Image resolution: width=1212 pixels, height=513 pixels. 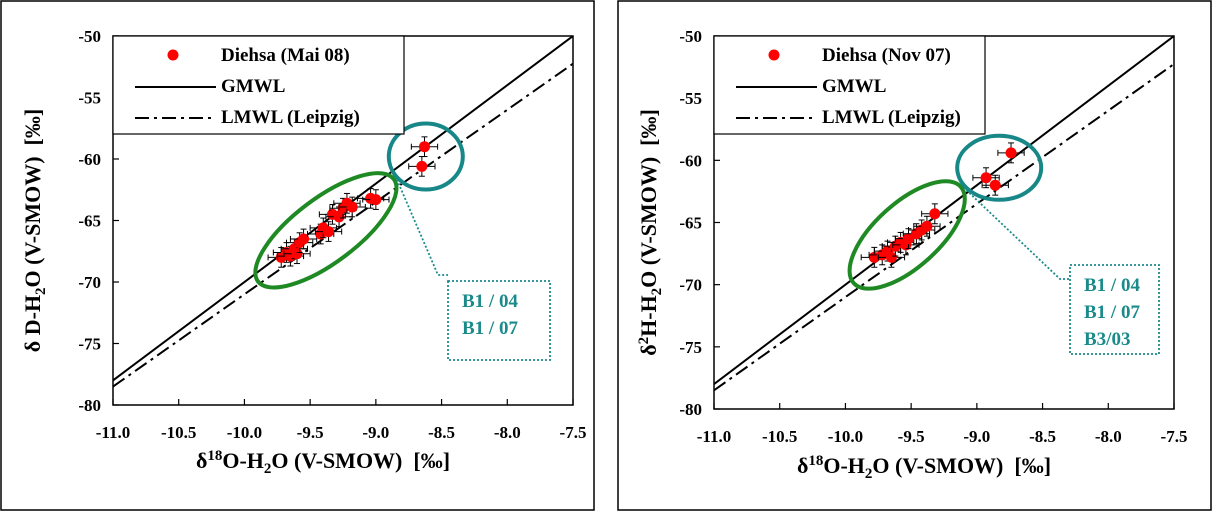 What do you see at coordinates (1107, 339) in the screenshot?
I see `annotation-label: B3/03` at bounding box center [1107, 339].